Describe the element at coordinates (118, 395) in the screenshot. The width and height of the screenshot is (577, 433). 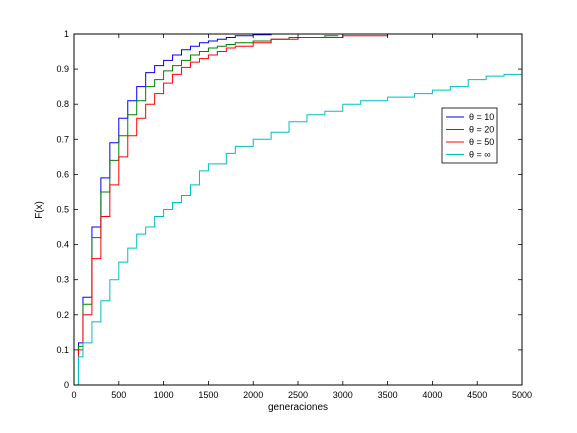
I see `x-tick-label-1: 500` at that location.